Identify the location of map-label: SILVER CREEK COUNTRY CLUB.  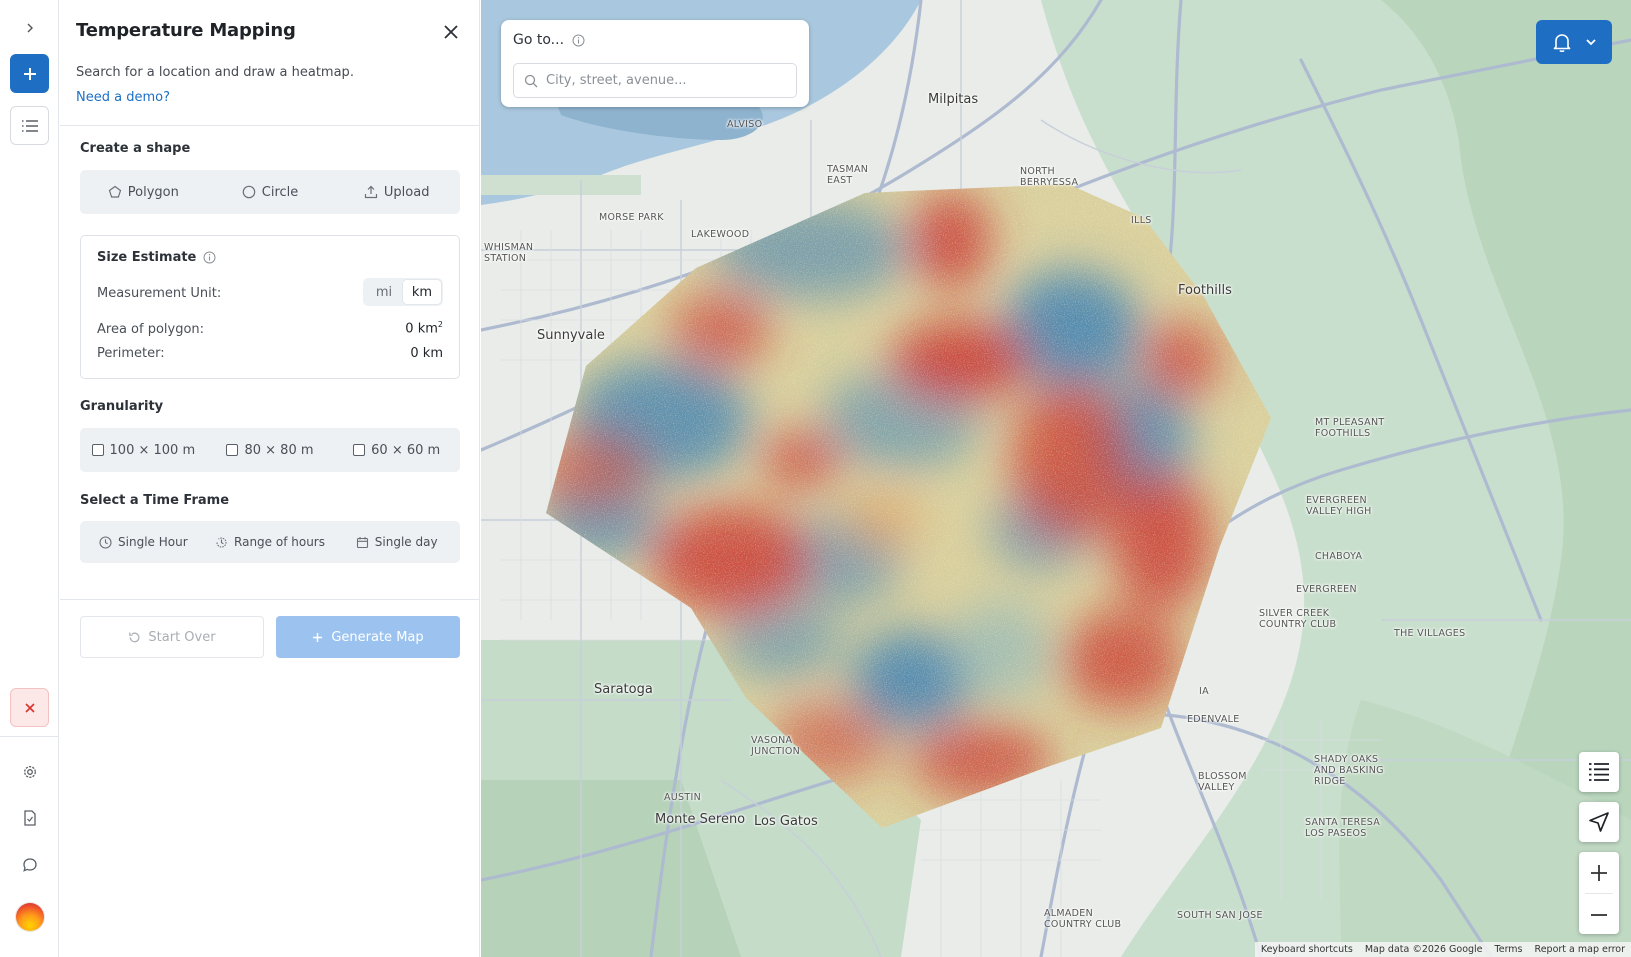
(1297, 619).